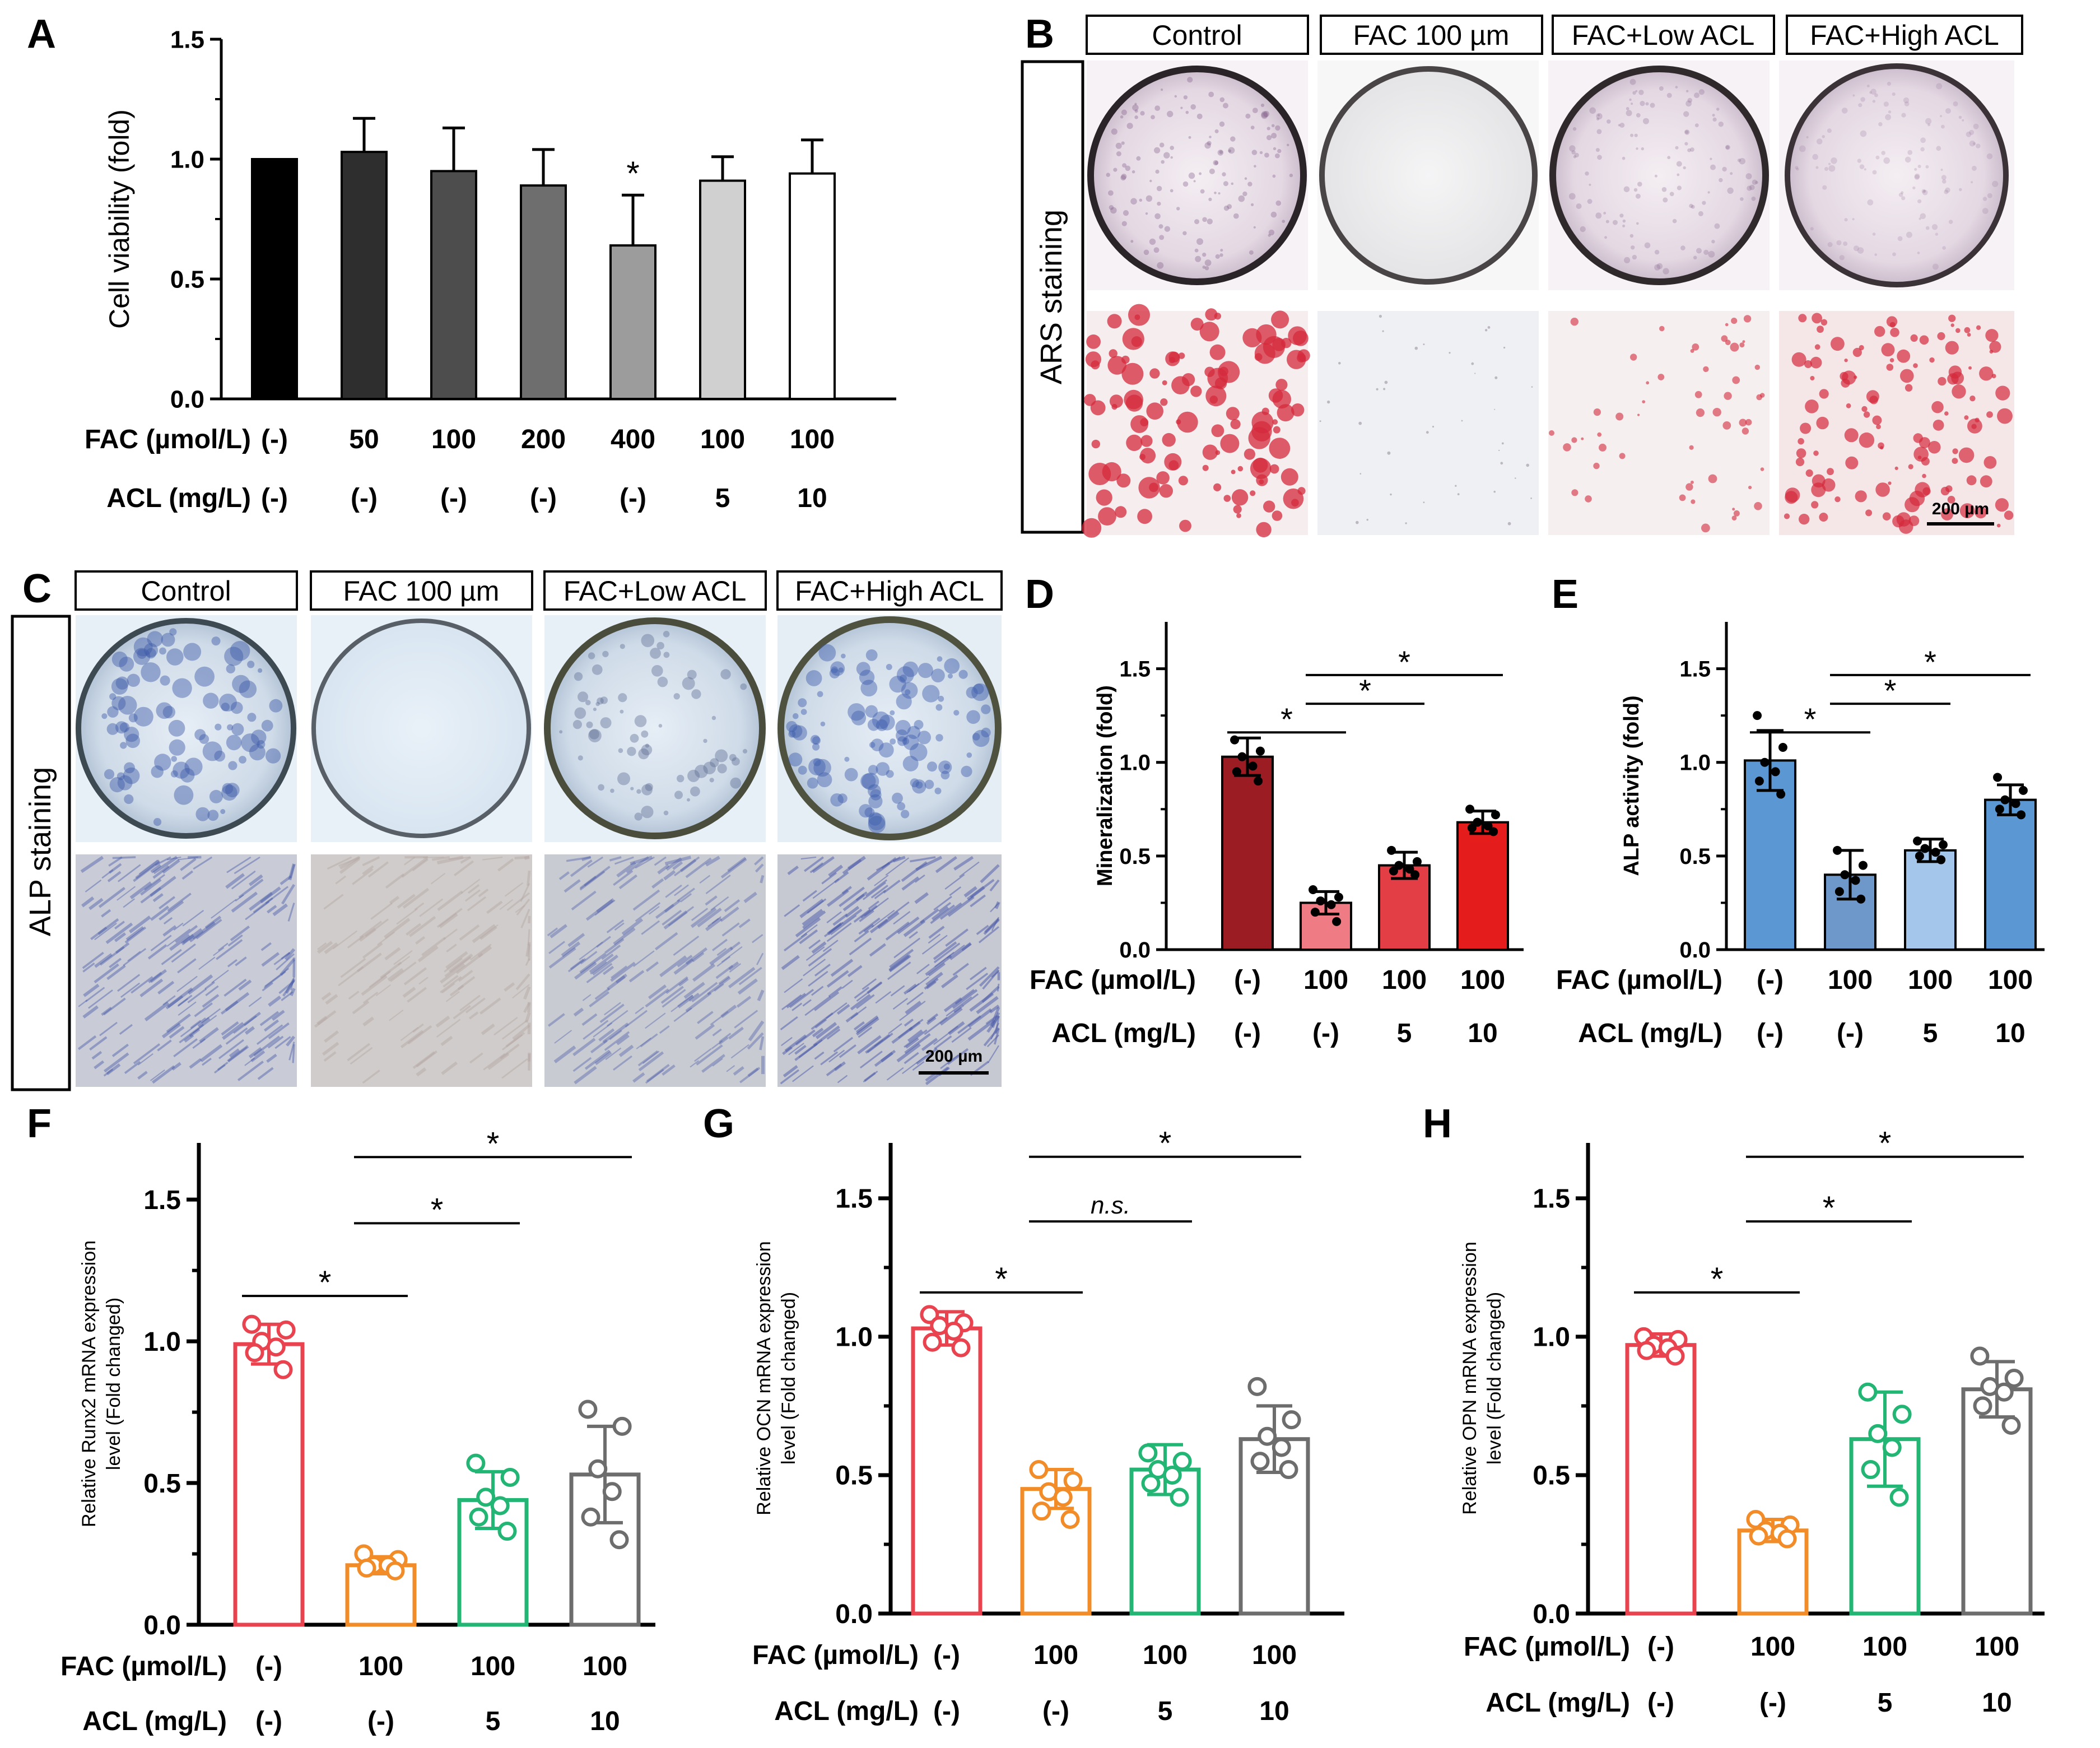 The height and width of the screenshot is (1748, 2100). What do you see at coordinates (1135, 670) in the screenshot?
I see `y-tick-label: 1.5` at bounding box center [1135, 670].